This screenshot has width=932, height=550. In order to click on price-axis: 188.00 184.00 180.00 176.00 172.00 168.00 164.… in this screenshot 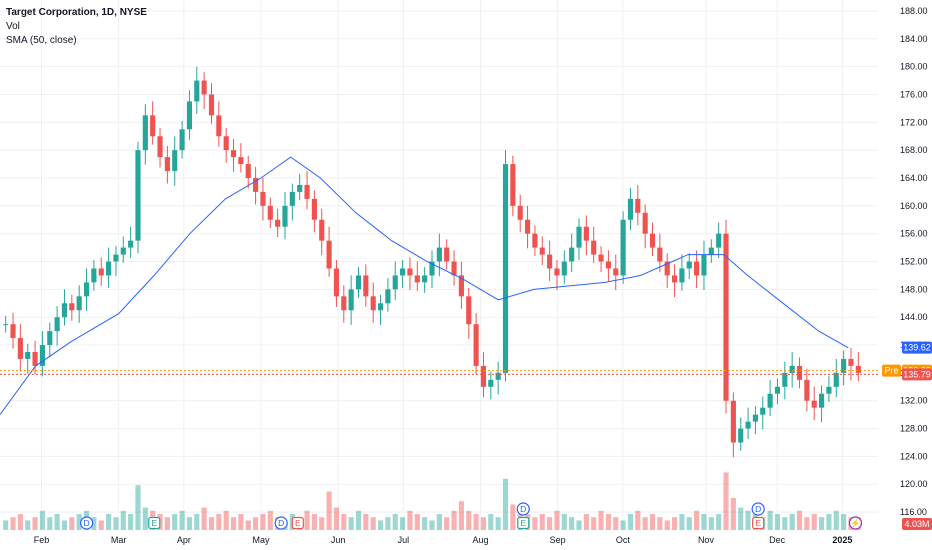, I will do `click(914, 261)`.